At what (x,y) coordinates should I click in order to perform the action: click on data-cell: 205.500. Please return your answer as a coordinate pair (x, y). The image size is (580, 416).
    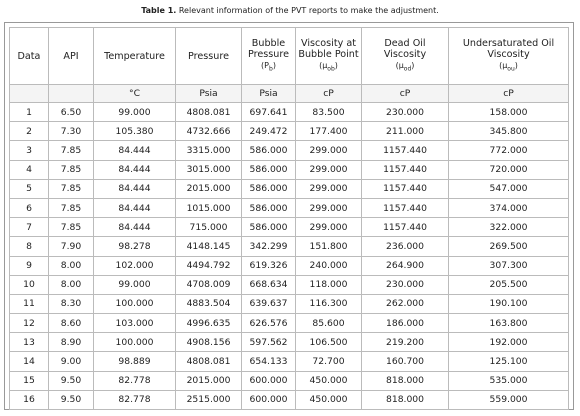
    Looking at the image, I should click on (508, 284).